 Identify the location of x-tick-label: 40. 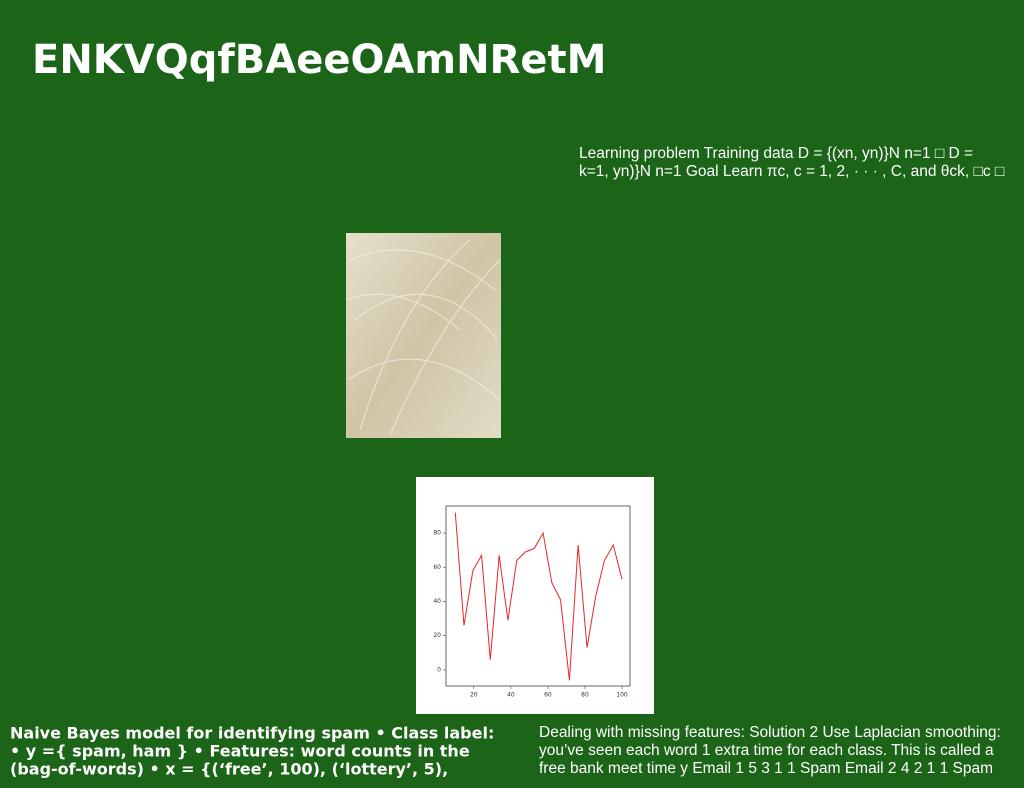
(511, 695).